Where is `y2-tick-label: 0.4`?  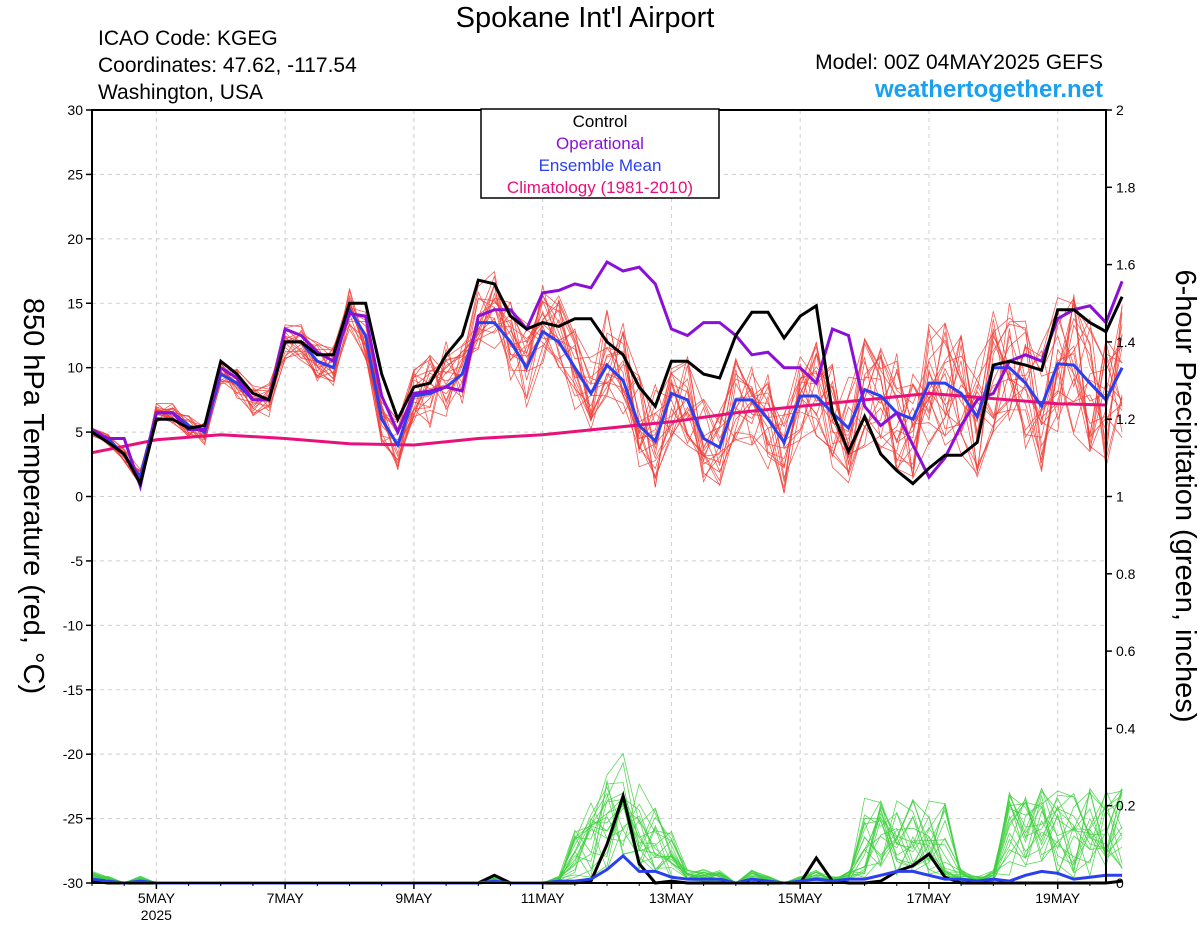 y2-tick-label: 0.4 is located at coordinates (1126, 728).